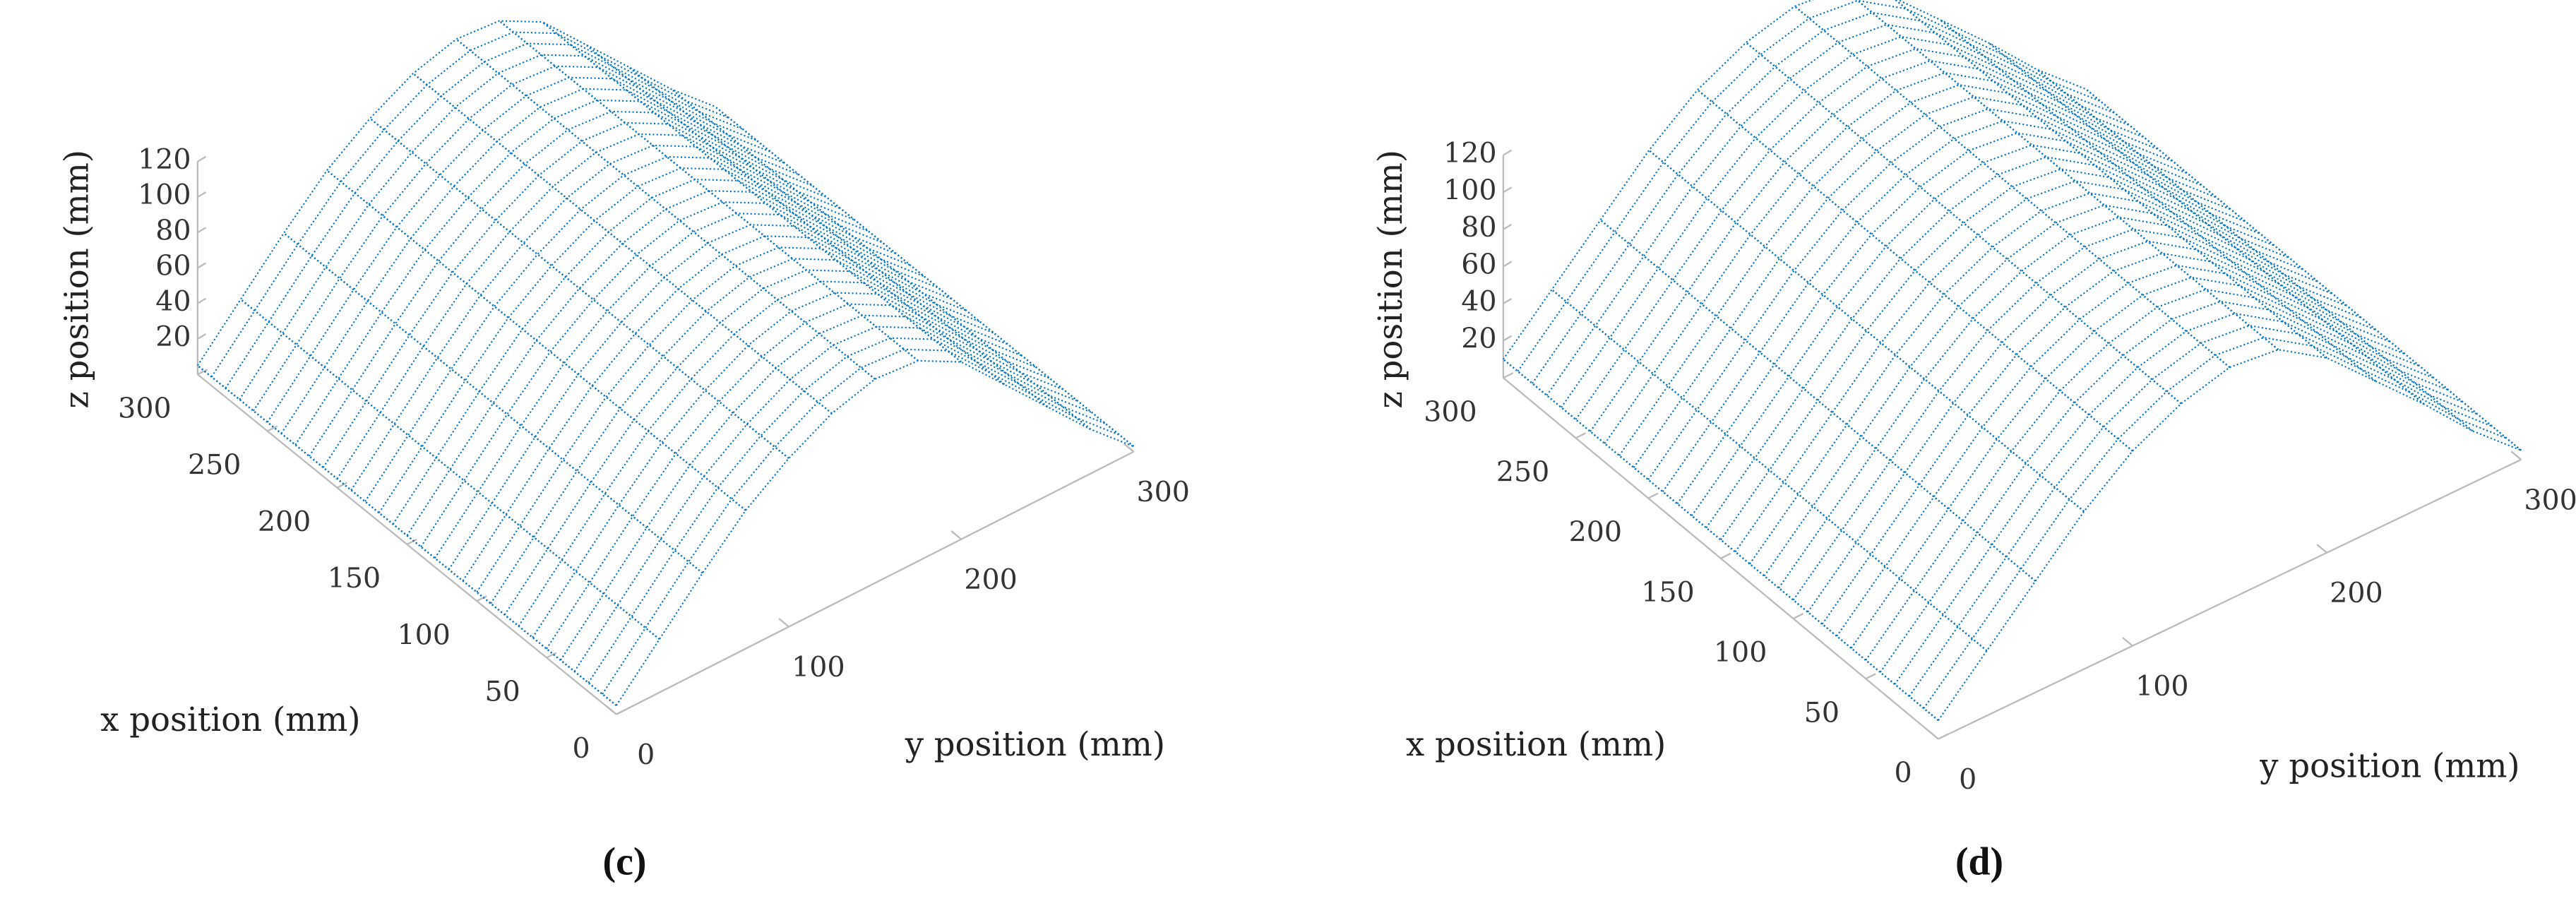 Image resolution: width=2576 pixels, height=913 pixels. What do you see at coordinates (1035, 744) in the screenshot?
I see `y-axis-label: y position (mm)` at bounding box center [1035, 744].